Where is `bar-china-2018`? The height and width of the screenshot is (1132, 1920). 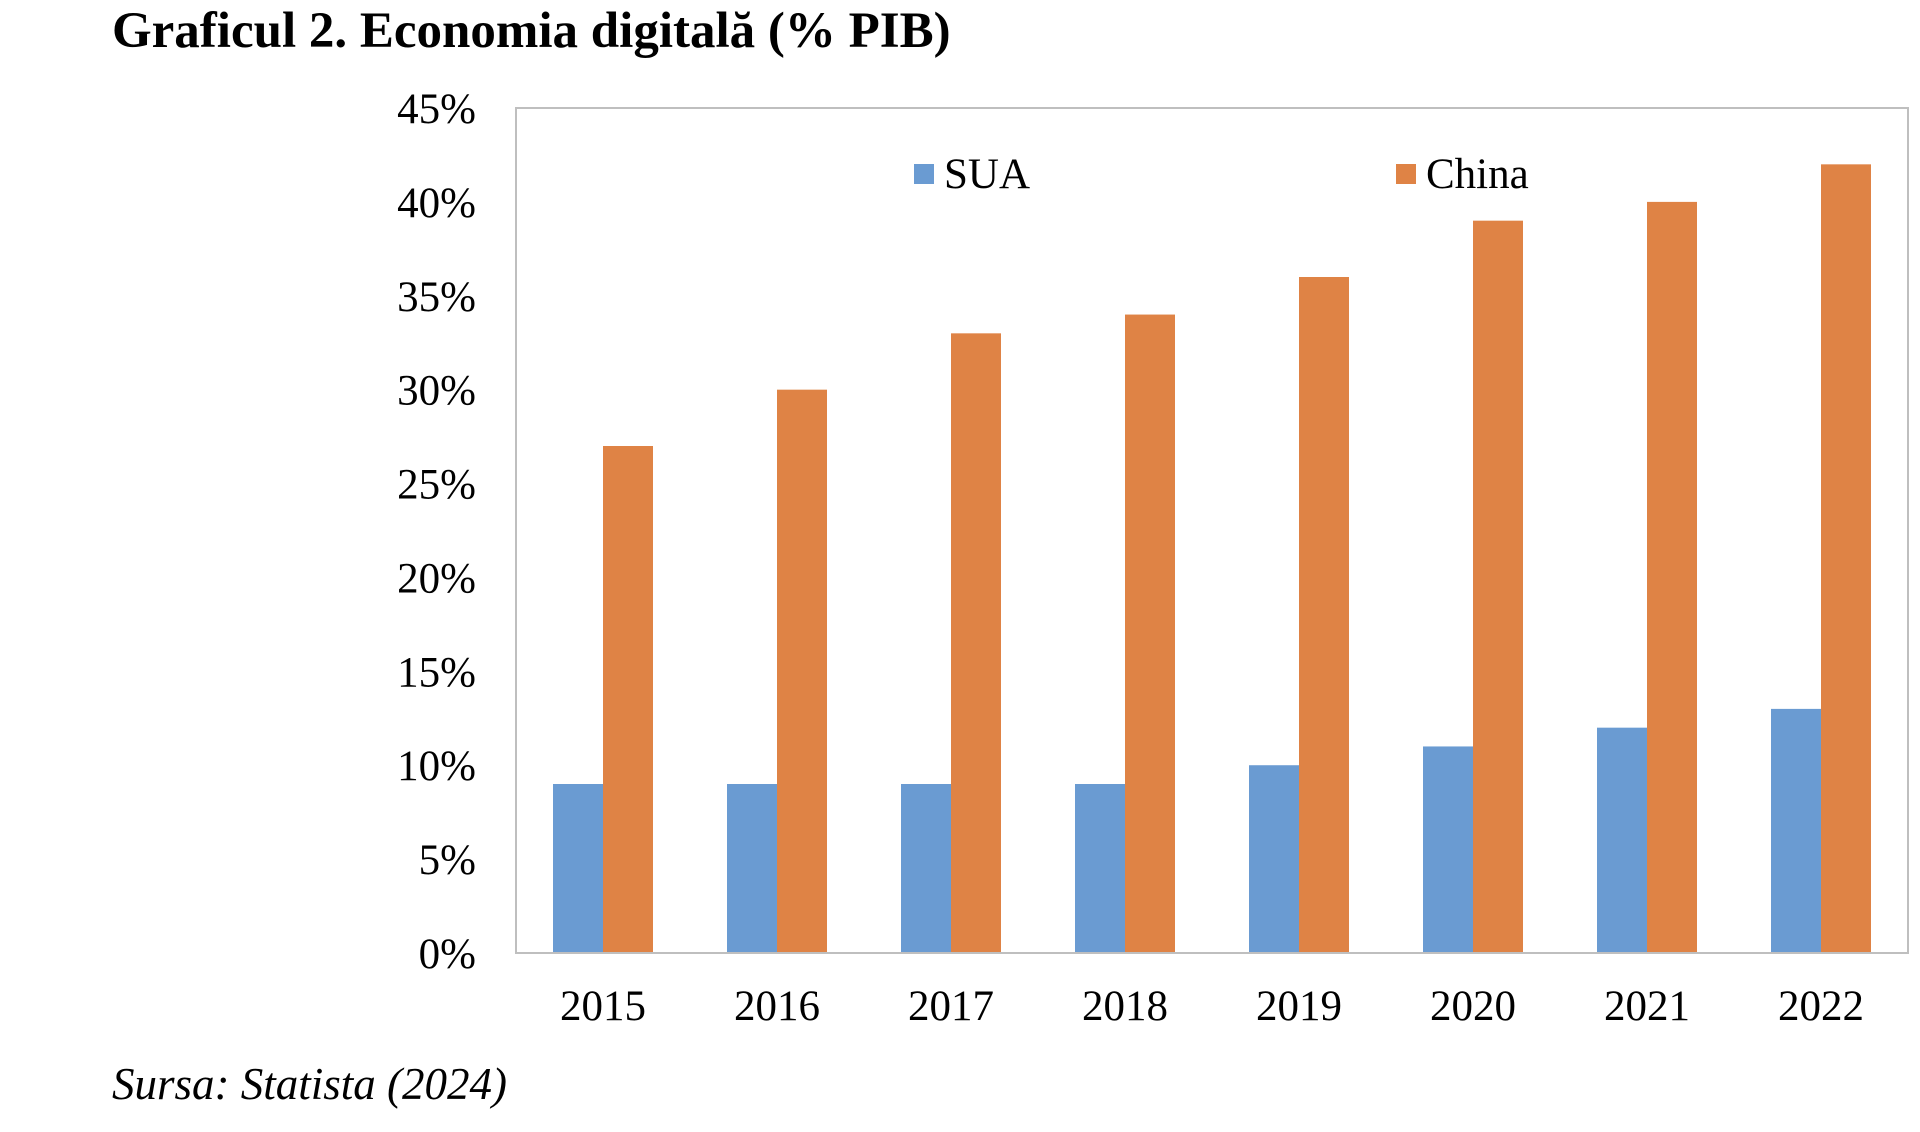 bar-china-2018 is located at coordinates (1150, 633).